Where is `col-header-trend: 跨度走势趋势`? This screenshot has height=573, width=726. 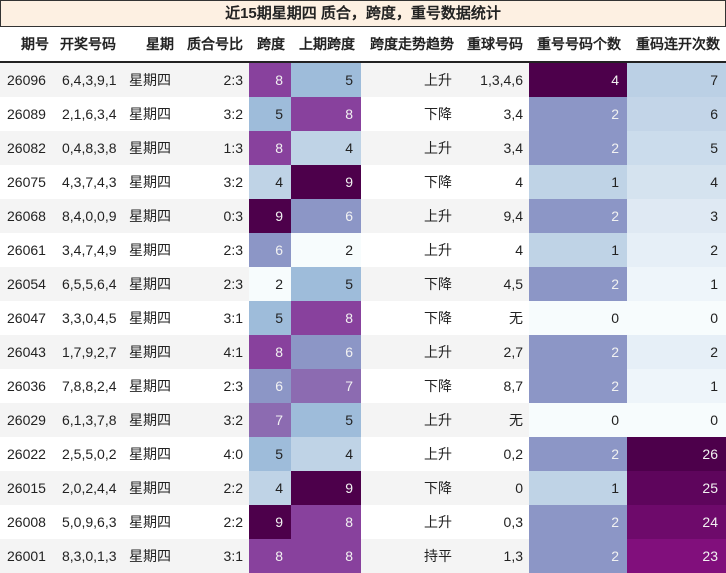
col-header-trend: 跨度走势趋势 is located at coordinates (410, 45).